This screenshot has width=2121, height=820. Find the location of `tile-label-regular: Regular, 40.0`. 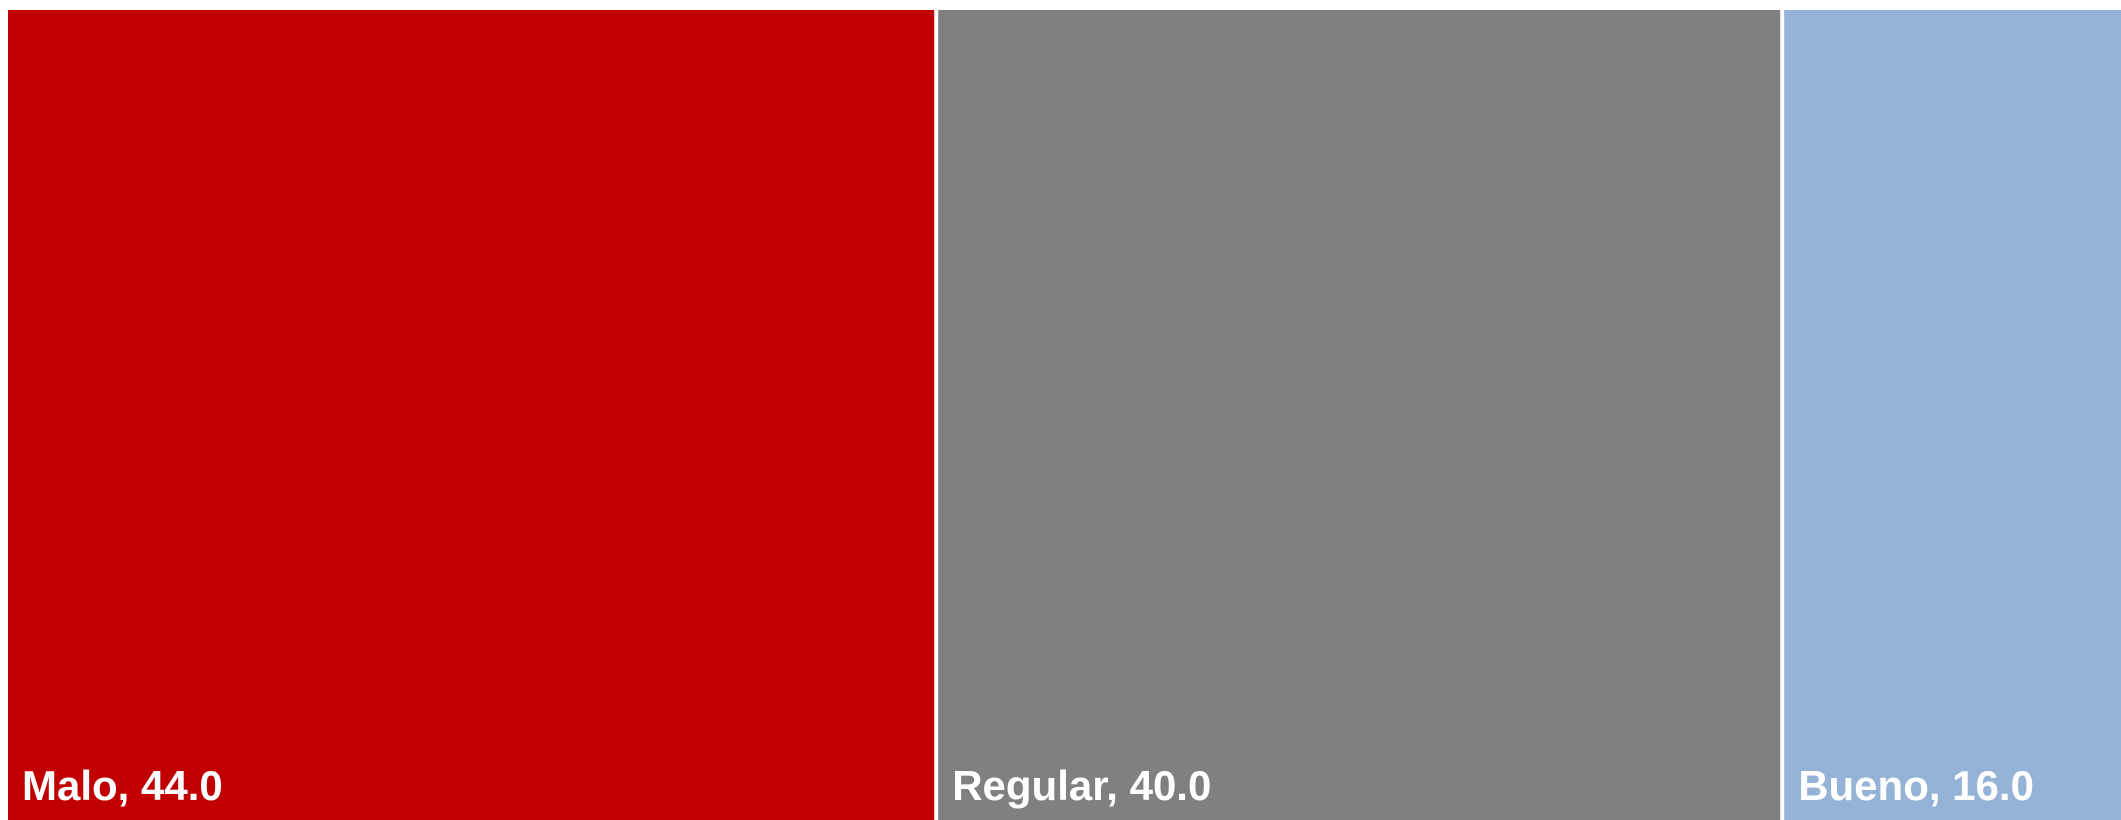

tile-label-regular: Regular, 40.0 is located at coordinates (1081, 785).